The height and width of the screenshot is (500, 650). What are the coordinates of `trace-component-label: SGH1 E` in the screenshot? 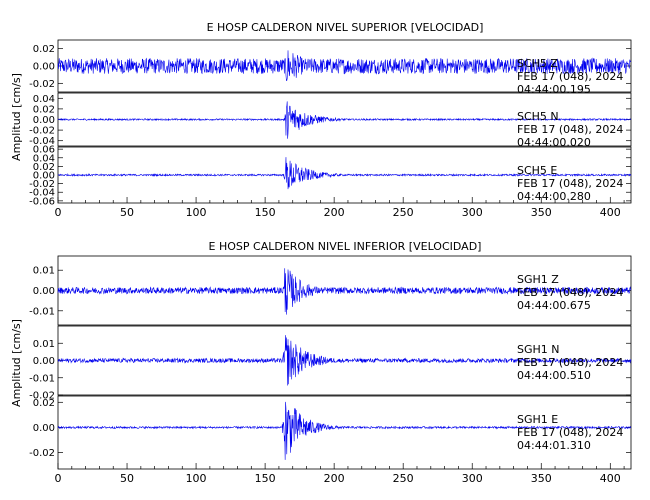 It's located at (537, 419).